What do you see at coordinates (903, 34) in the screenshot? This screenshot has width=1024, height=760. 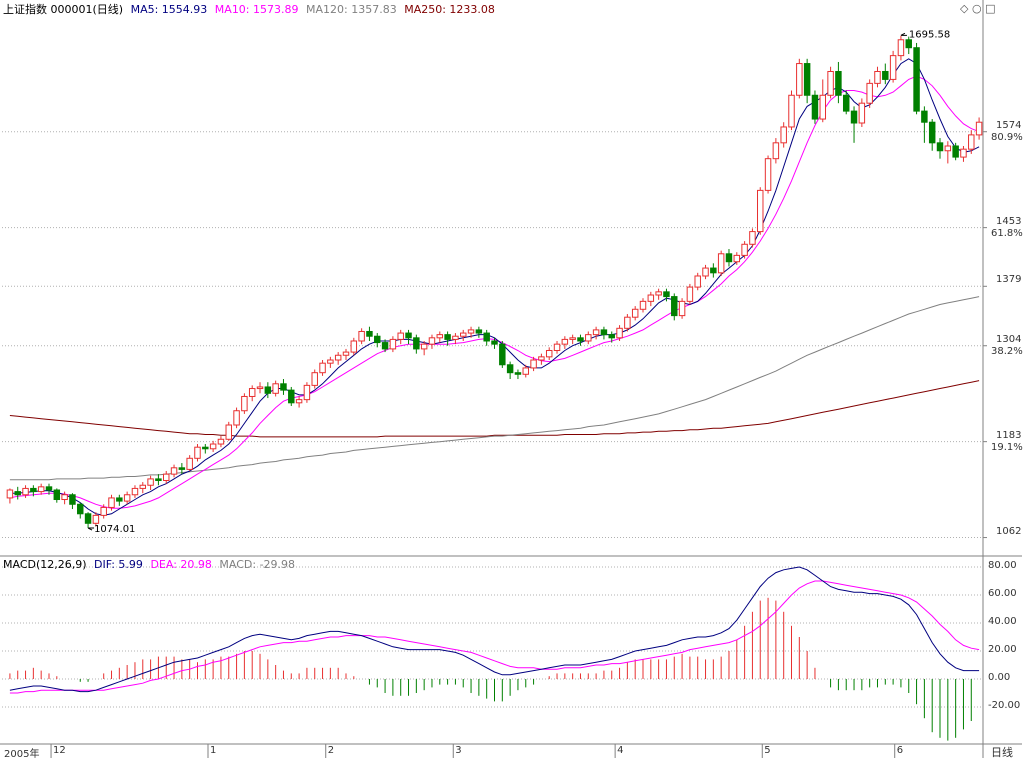 I see `high-arrow` at bounding box center [903, 34].